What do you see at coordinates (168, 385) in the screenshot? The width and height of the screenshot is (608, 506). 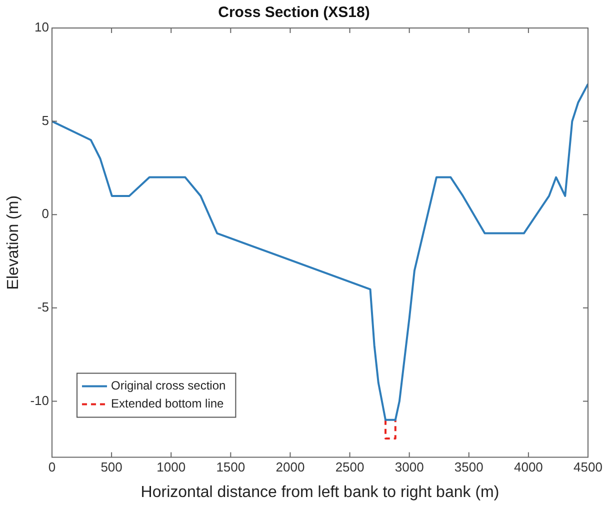 I see `legend-label: Original cross section` at bounding box center [168, 385].